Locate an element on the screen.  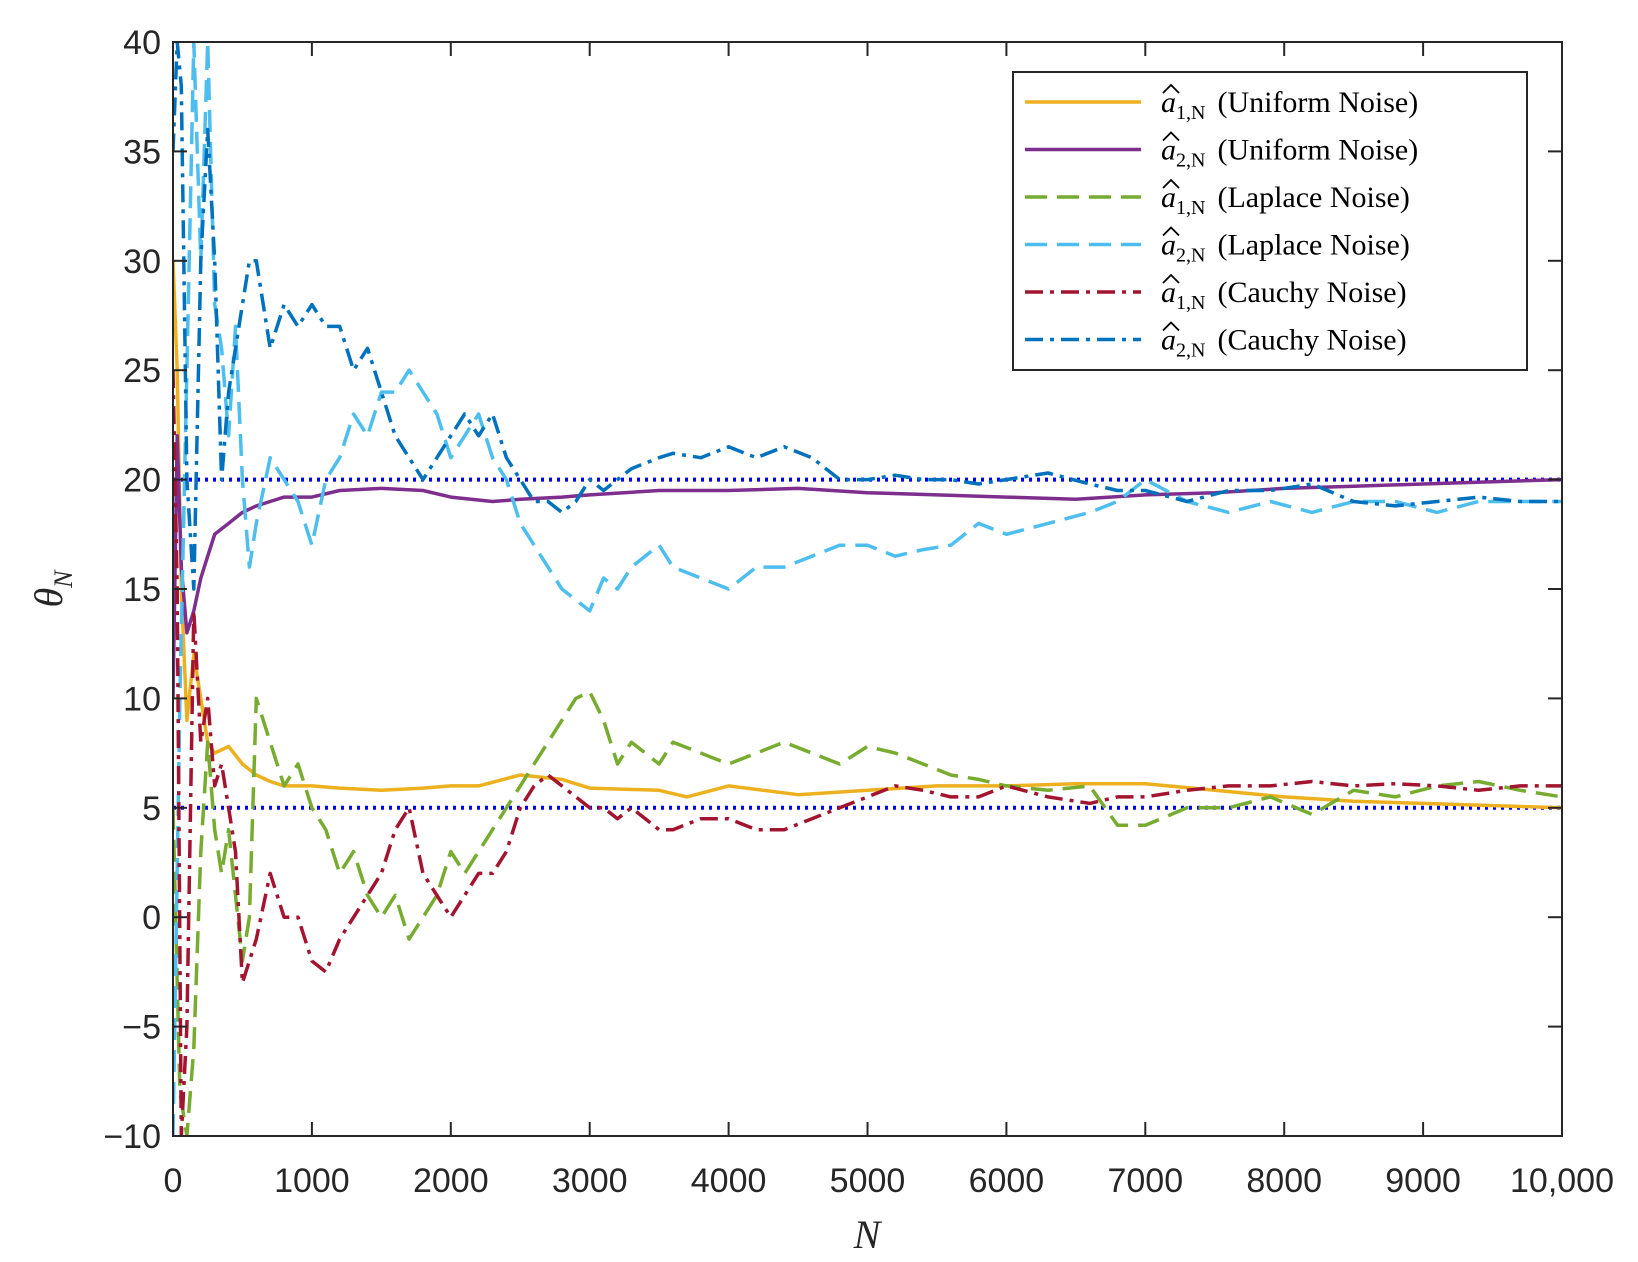
legend-entry: a1,N (Uniform Noise) is located at coordinates (1289, 105).